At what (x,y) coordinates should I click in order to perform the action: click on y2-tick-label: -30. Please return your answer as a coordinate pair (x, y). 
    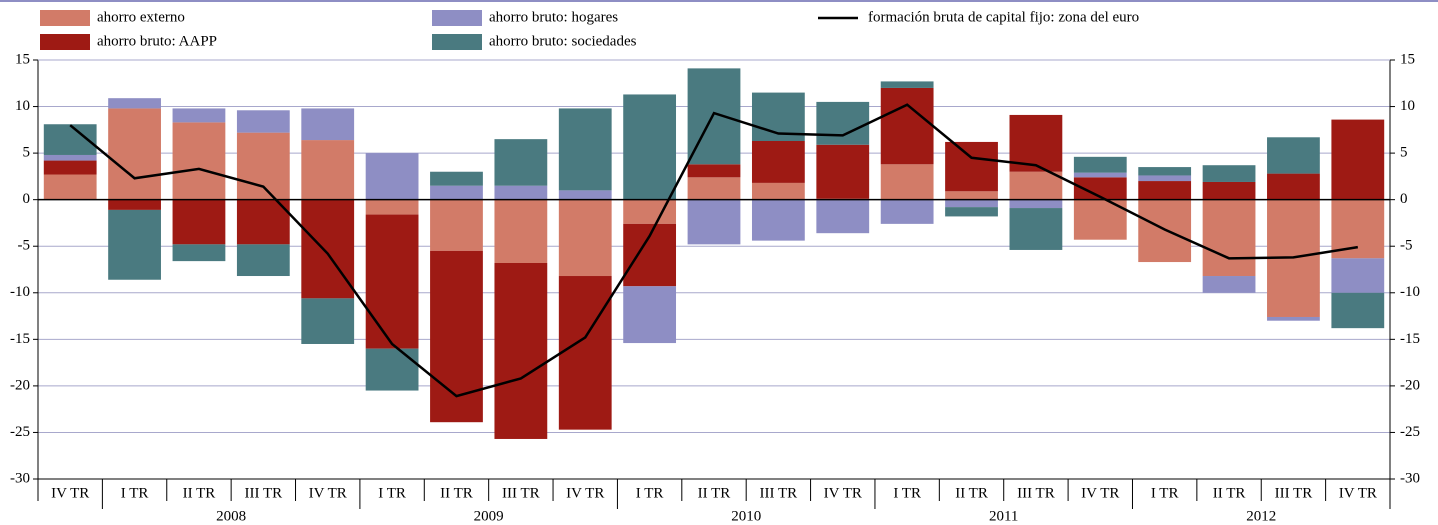
    Looking at the image, I should click on (1410, 478).